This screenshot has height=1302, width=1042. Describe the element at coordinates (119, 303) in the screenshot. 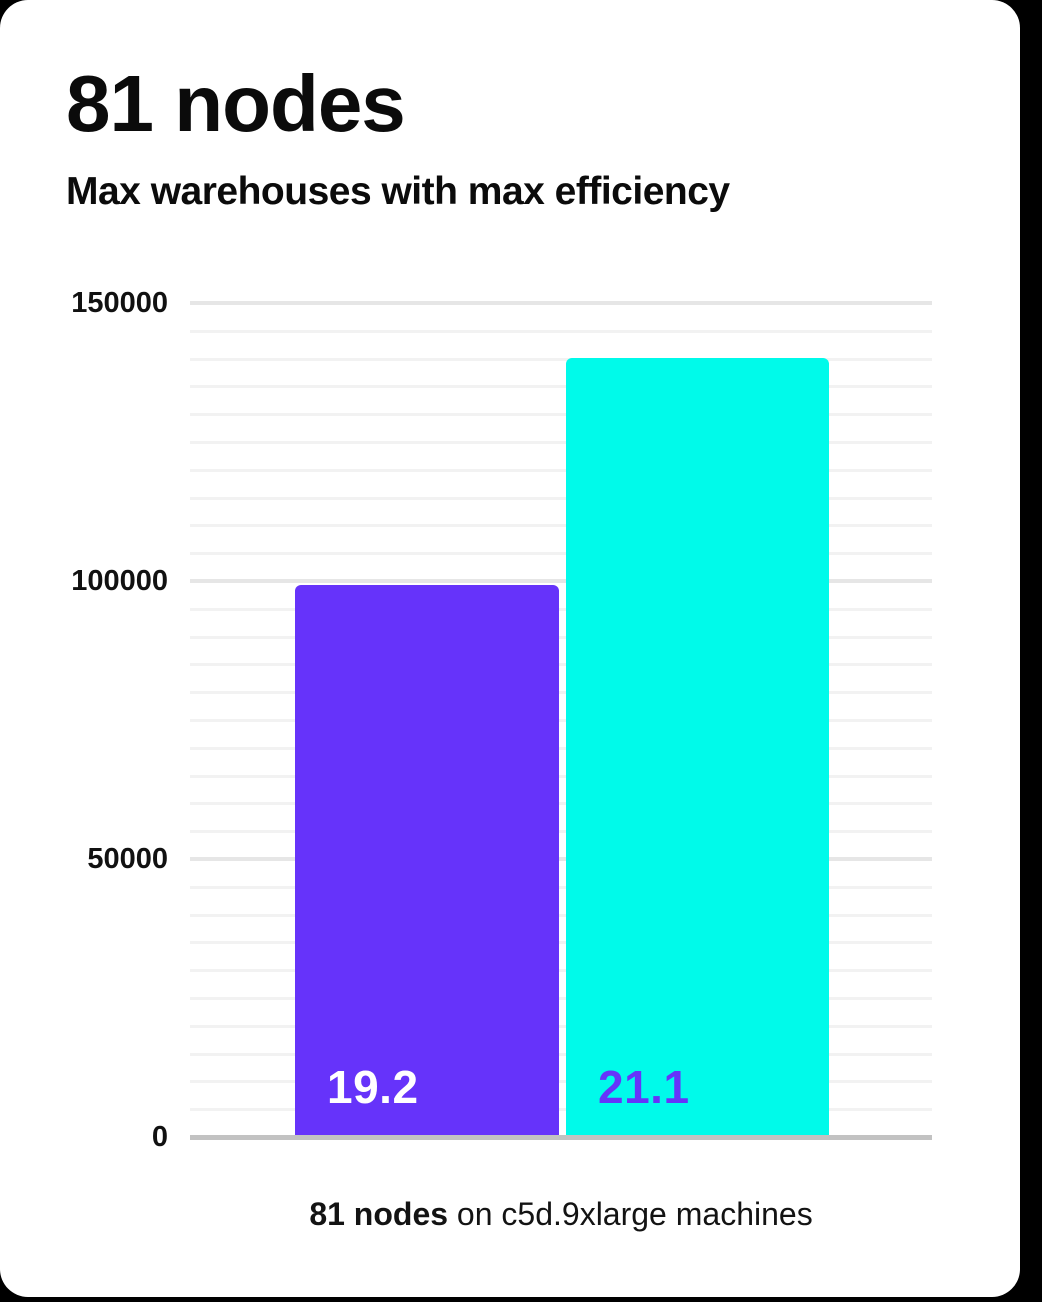

I see `y-tick-label-150000: 150000` at that location.